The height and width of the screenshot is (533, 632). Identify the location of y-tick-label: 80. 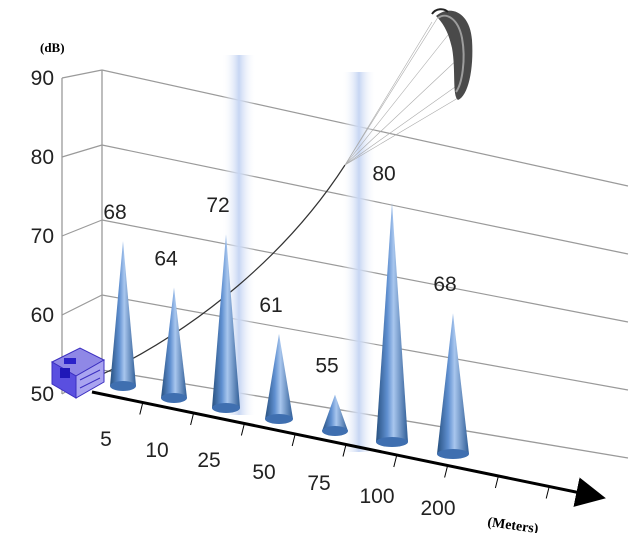
(42, 157).